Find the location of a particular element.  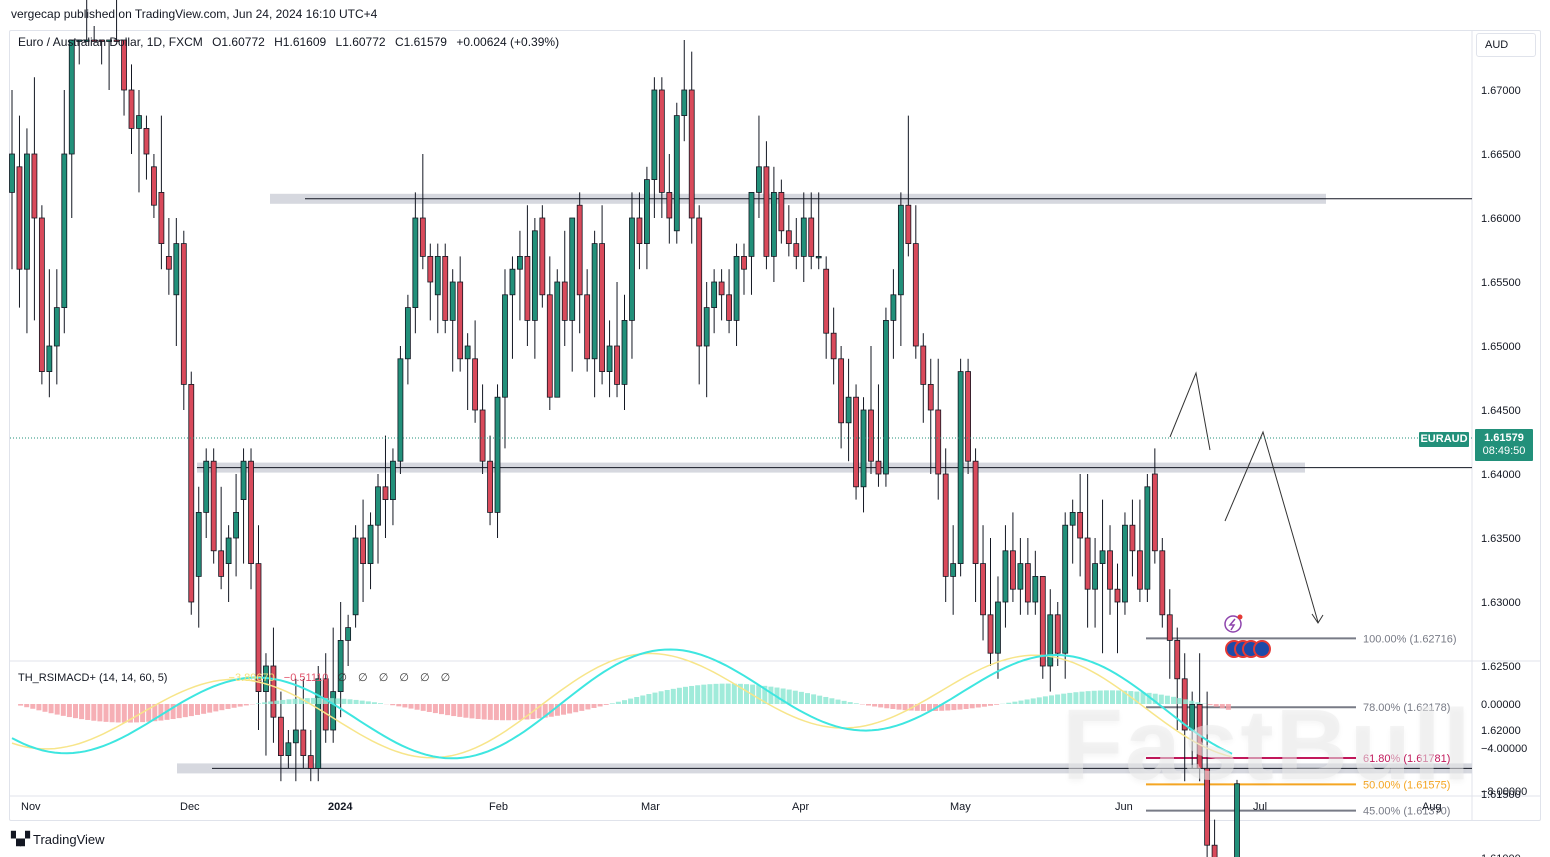

arrow-head-icon is located at coordinates (1317, 618).